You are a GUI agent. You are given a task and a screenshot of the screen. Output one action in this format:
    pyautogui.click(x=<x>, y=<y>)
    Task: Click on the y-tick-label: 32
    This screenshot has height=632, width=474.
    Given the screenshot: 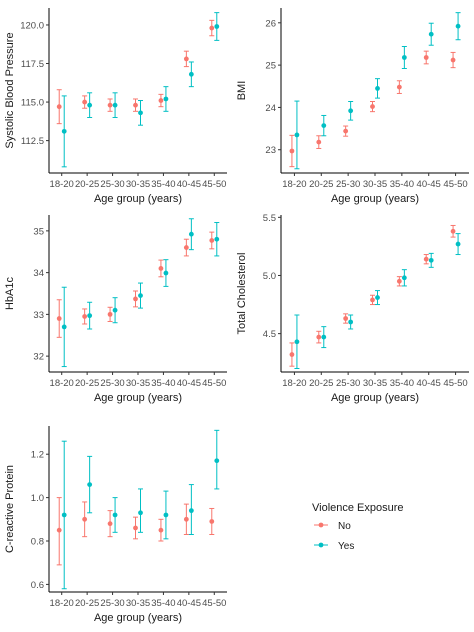 What is the action you would take?
    pyautogui.click(x=38, y=357)
    